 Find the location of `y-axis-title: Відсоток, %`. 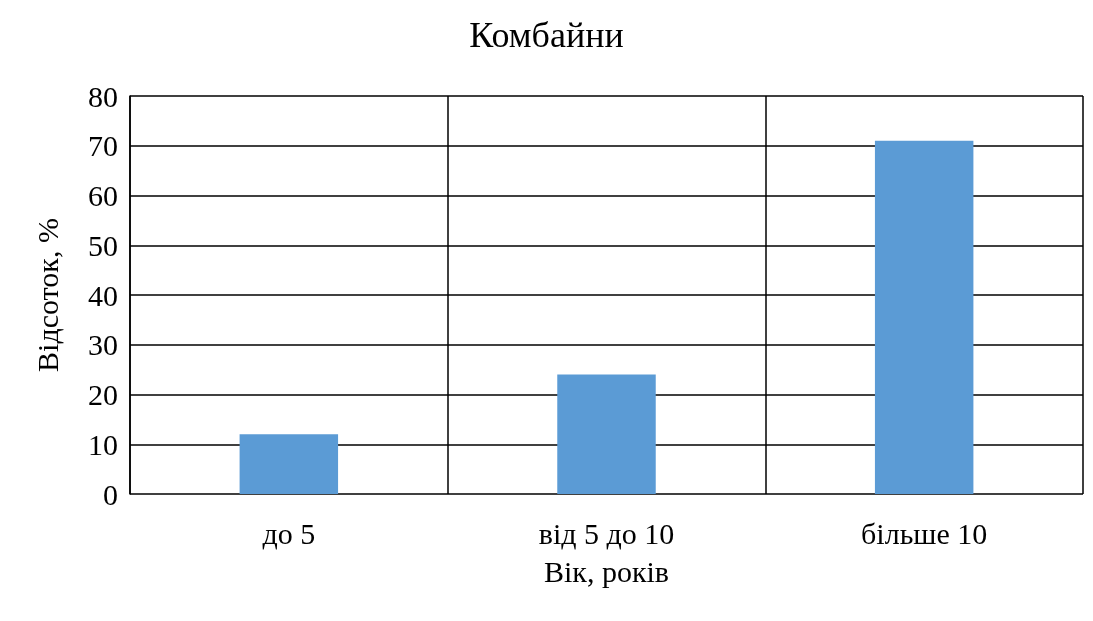

y-axis-title: Відсоток, % is located at coordinates (47, 295).